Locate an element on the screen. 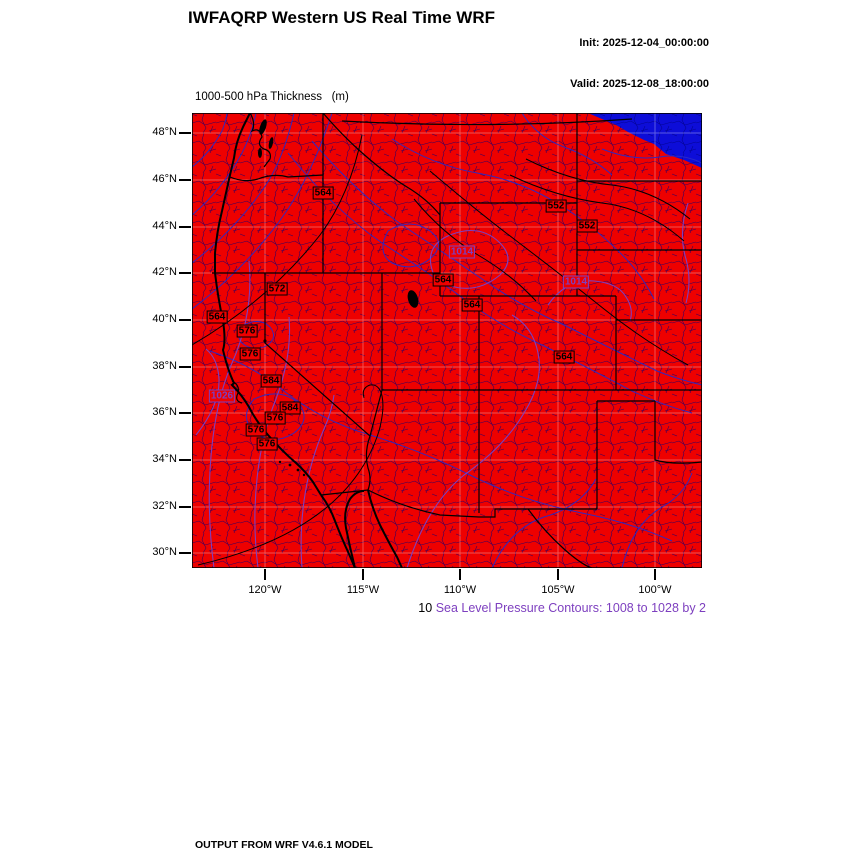 The height and width of the screenshot is (850, 850). lon-tick-label: 110°W is located at coordinates (460, 590).